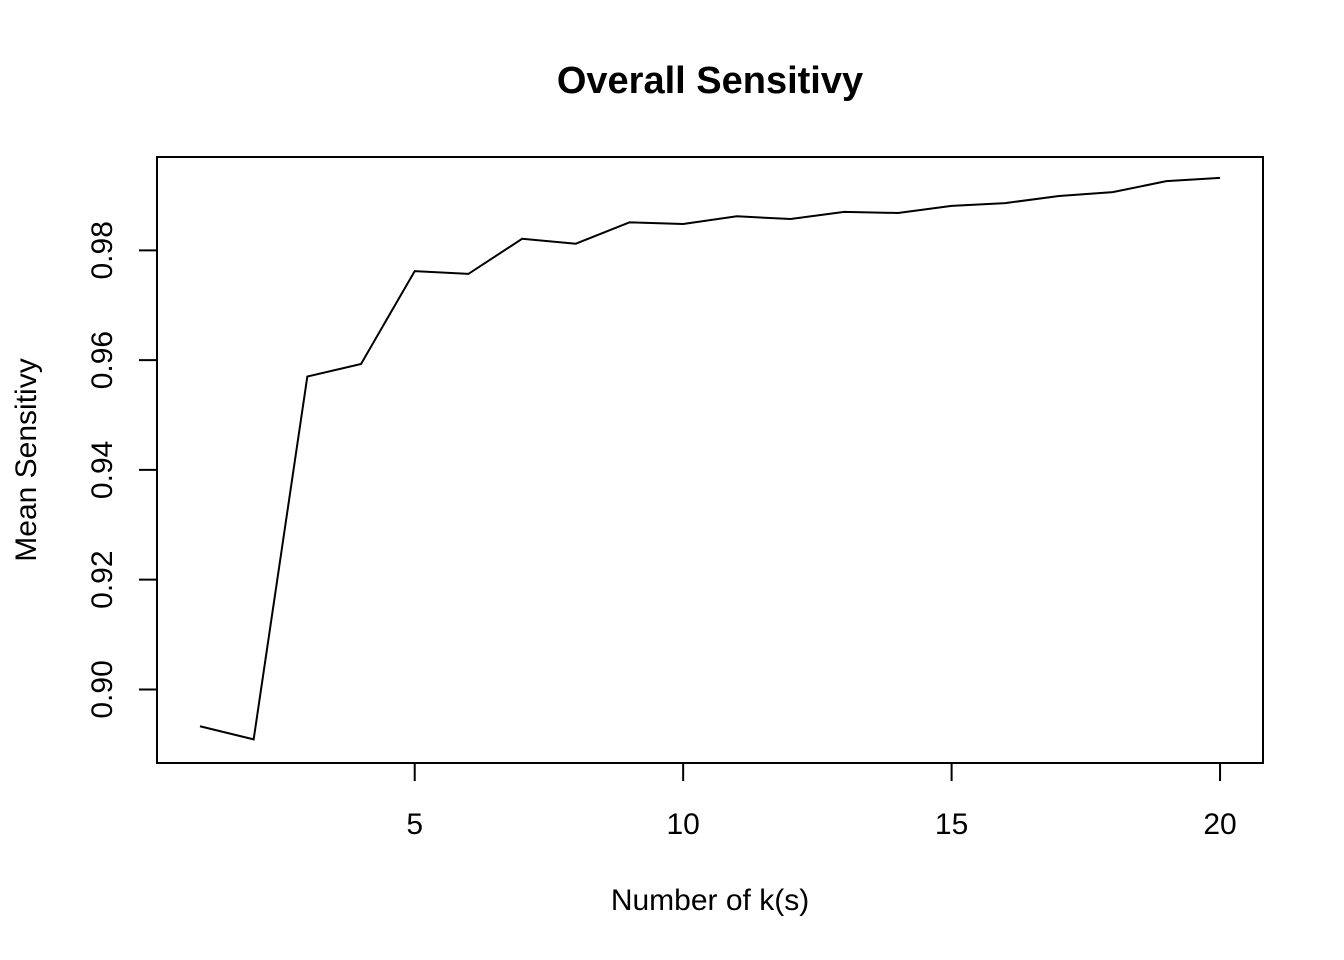  I want to click on y-axis-label: Mean Sensitivy, so click(26, 459).